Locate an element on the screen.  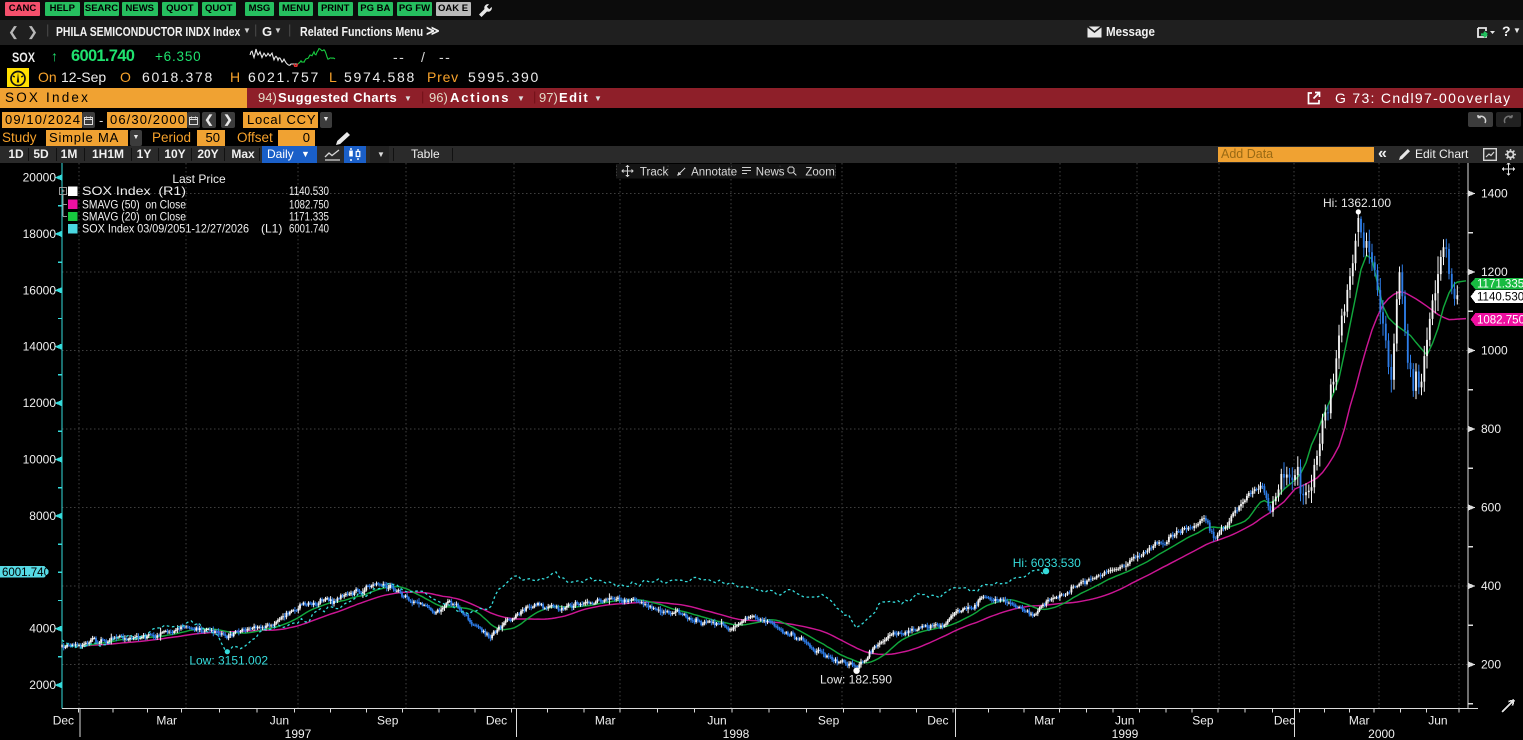
svg-text: Track is located at coordinates (654, 173).